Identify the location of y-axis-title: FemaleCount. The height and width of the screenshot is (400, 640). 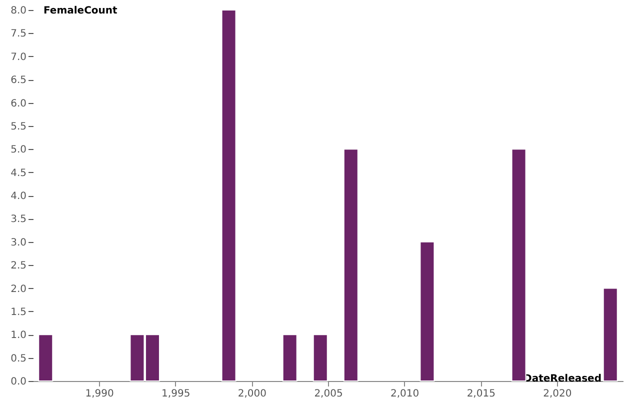
(81, 11).